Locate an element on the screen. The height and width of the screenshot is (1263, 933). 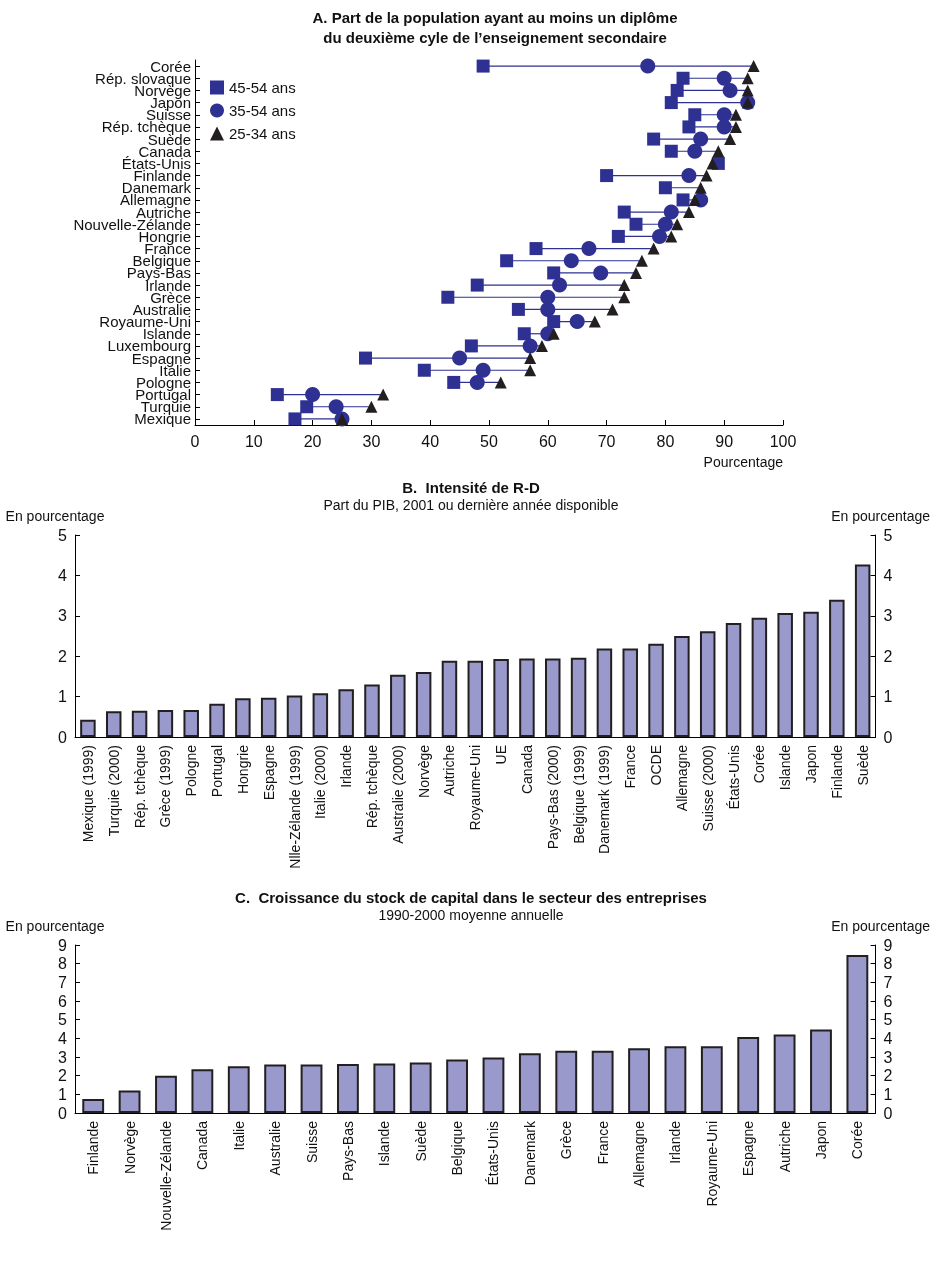
x-tick-label: Nlle-Zélande (1999) is located at coordinates (294, 807).